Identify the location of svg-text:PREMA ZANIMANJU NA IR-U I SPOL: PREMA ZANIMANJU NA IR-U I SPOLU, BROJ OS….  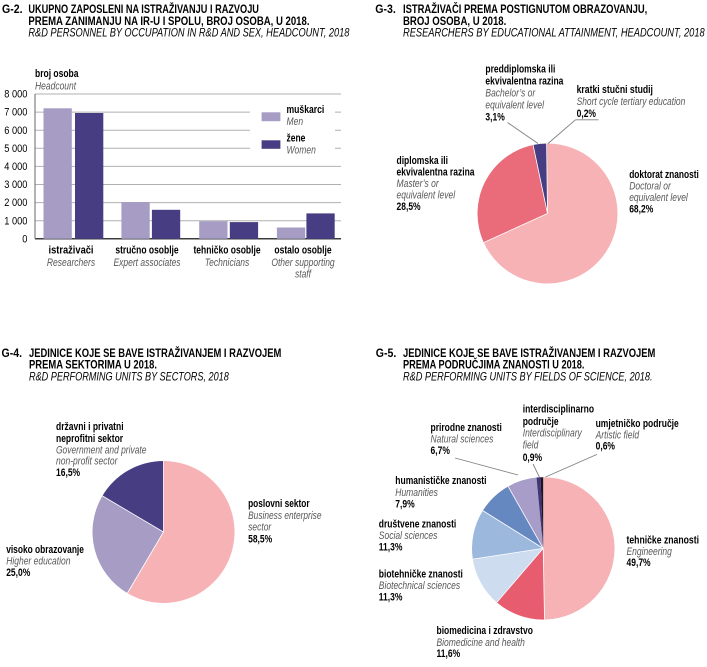
(168, 21).